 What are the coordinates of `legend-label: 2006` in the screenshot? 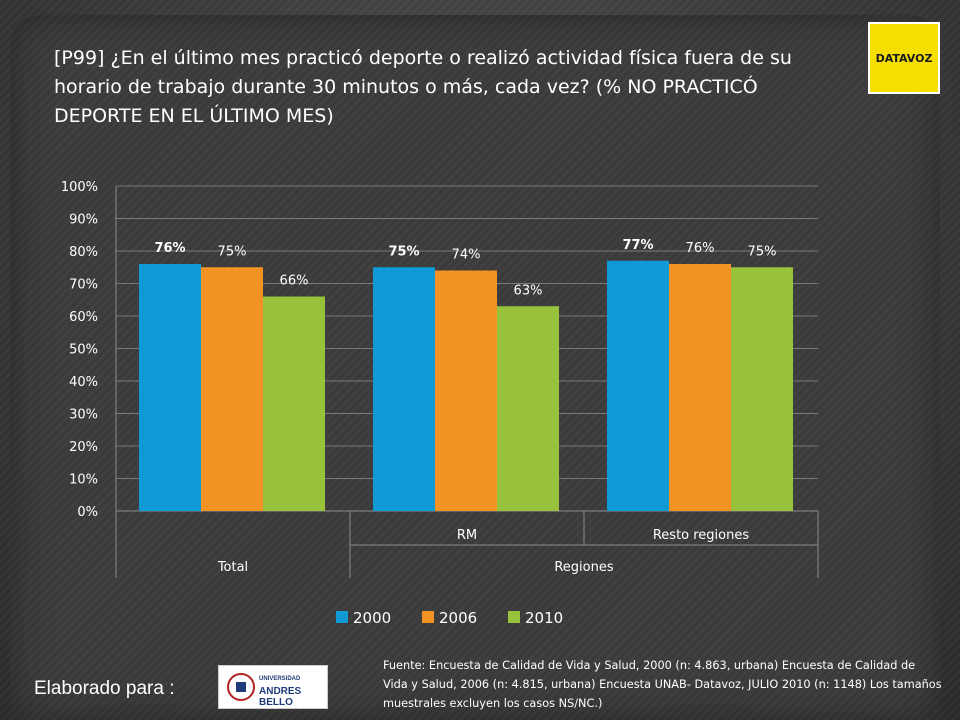 It's located at (458, 618).